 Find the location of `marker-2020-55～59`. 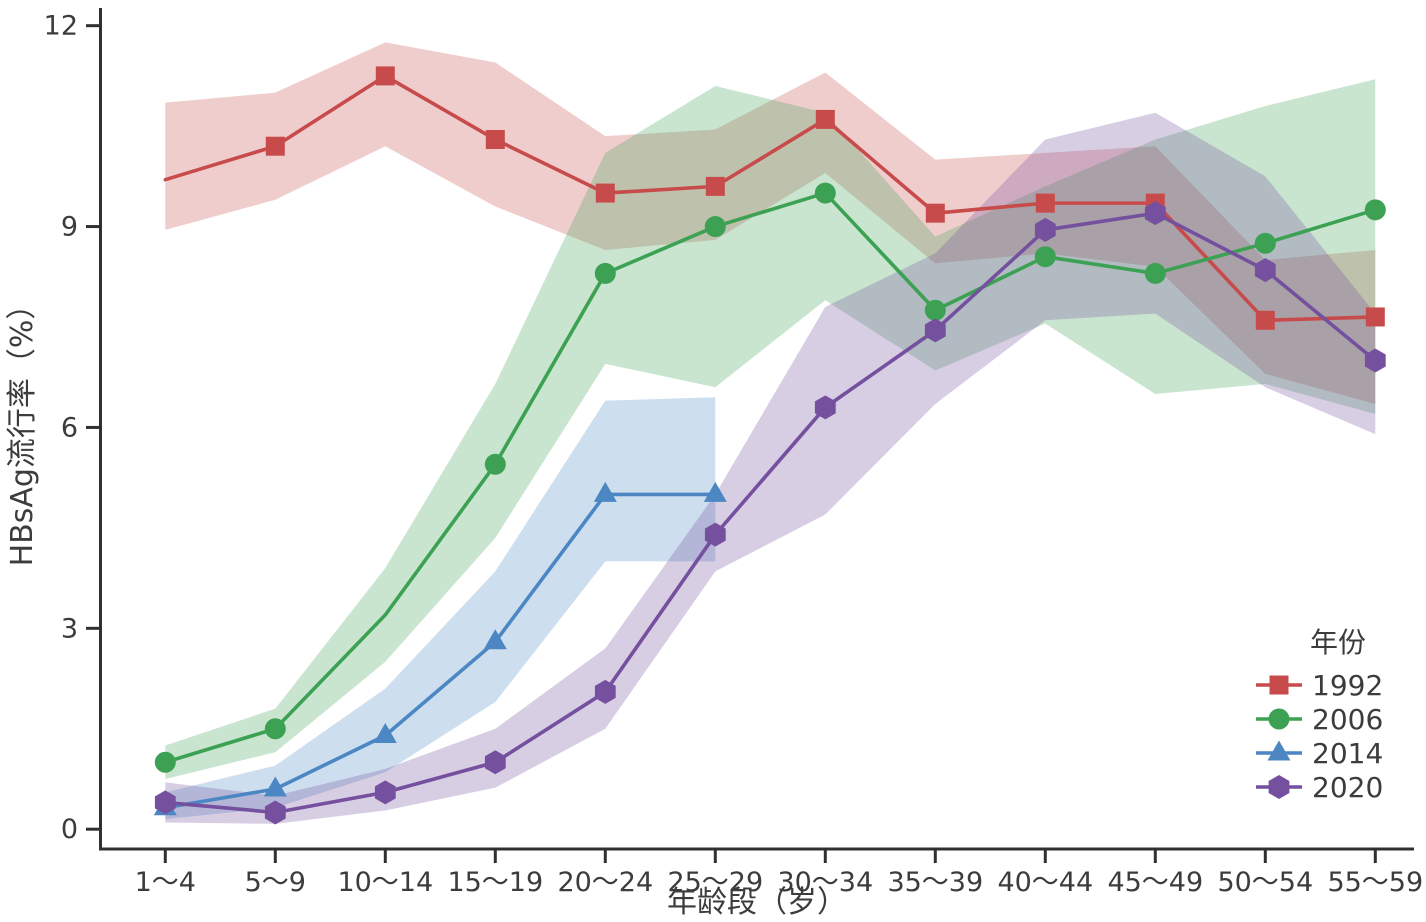

marker-2020-55～59 is located at coordinates (1375, 360).